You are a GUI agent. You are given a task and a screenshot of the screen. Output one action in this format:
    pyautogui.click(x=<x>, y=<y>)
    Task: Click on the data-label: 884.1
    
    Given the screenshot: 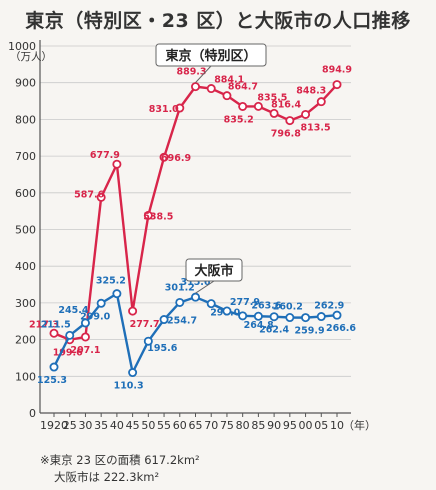 What is the action you would take?
    pyautogui.click(x=229, y=80)
    